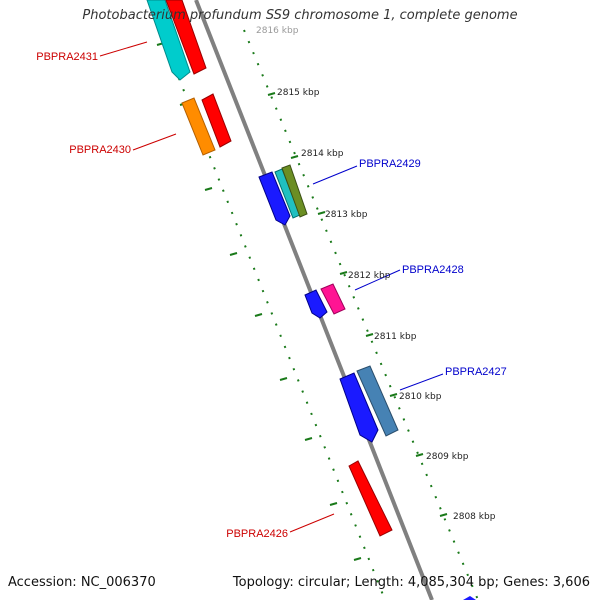  What do you see at coordinates (346, 215) in the screenshot?
I see `tick-label-2813: 2813 kbp` at bounding box center [346, 215].